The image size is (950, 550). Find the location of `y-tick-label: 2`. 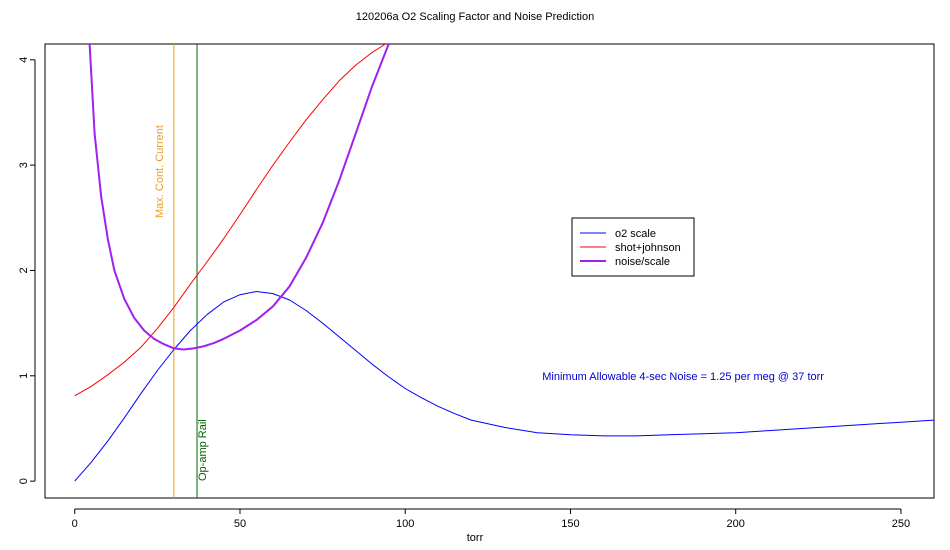

y-tick-label: 2 is located at coordinates (24, 270).